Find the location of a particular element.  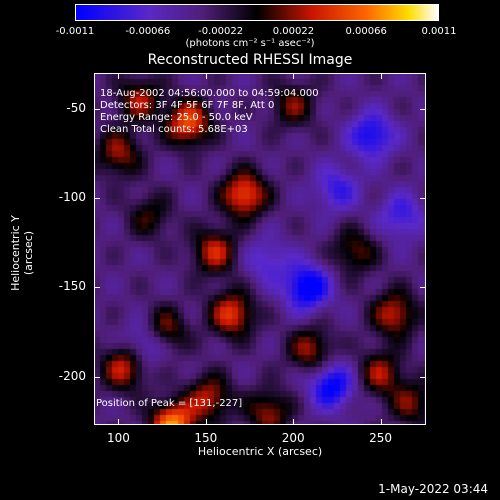

colorbar-tick-label: -0.0011 is located at coordinates (75, 31).